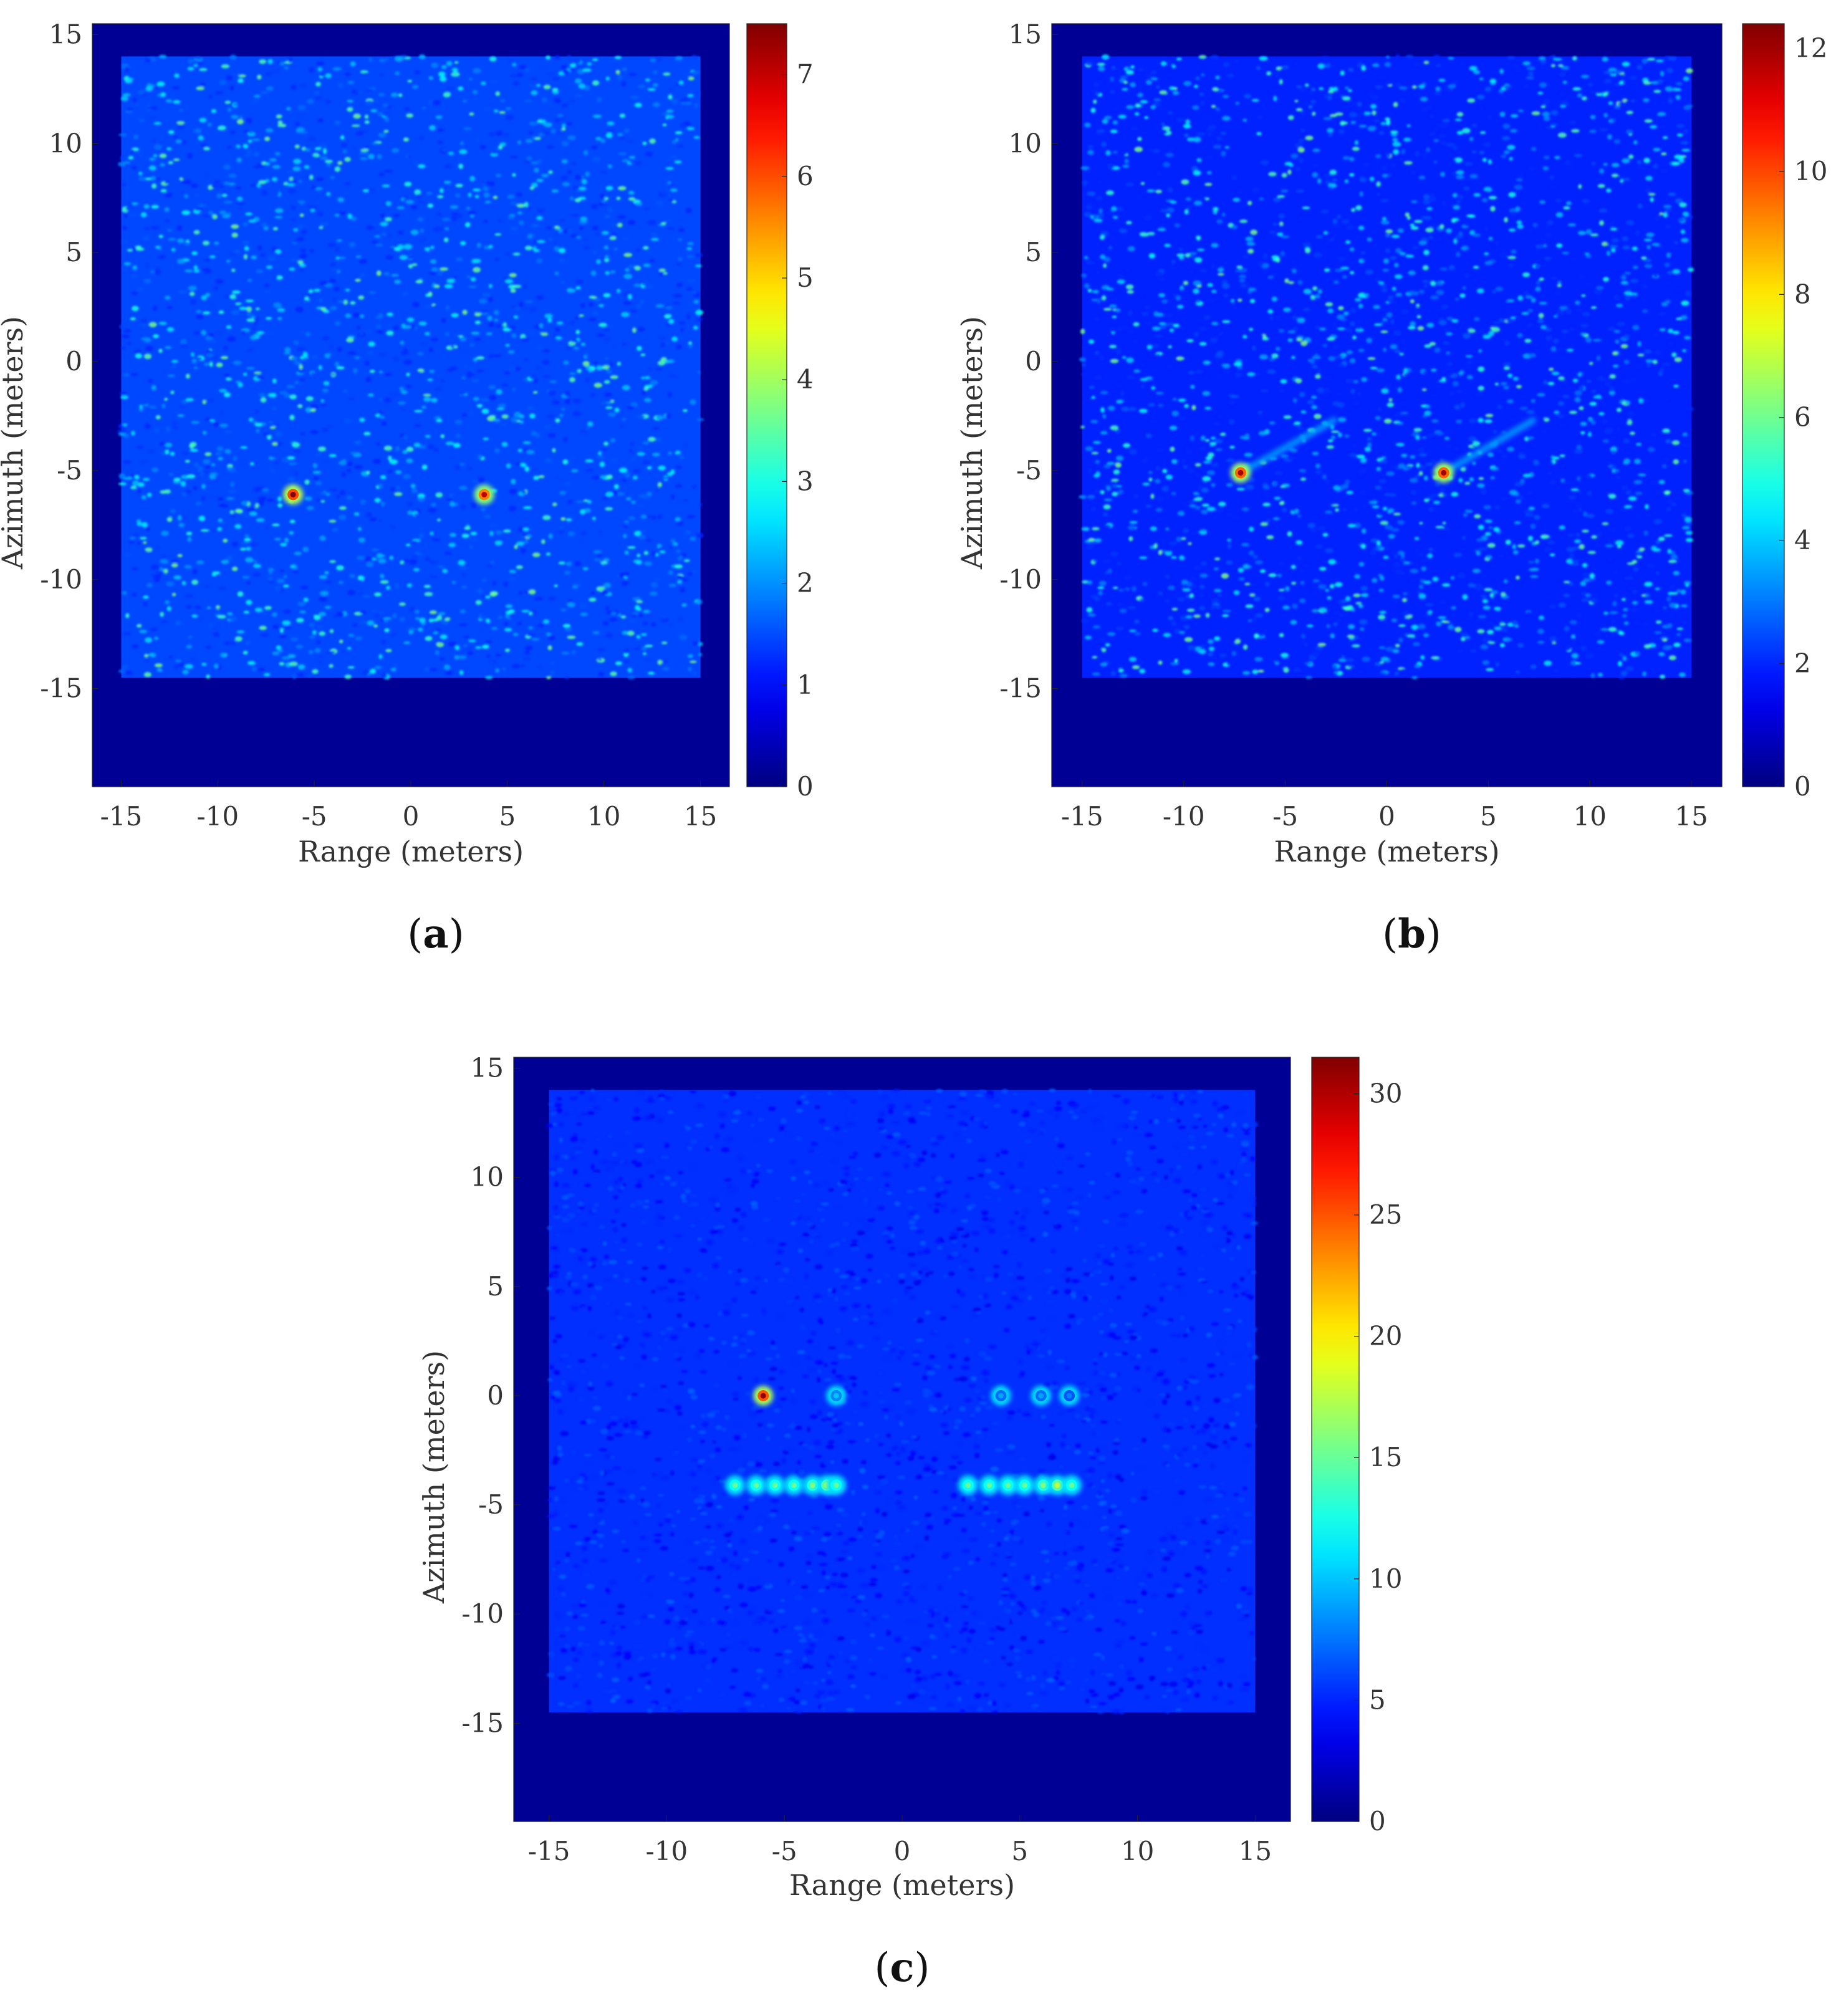 Image resolution: width=1831 pixels, height=2016 pixels. I want to click on clutter-region, so click(1387, 366).